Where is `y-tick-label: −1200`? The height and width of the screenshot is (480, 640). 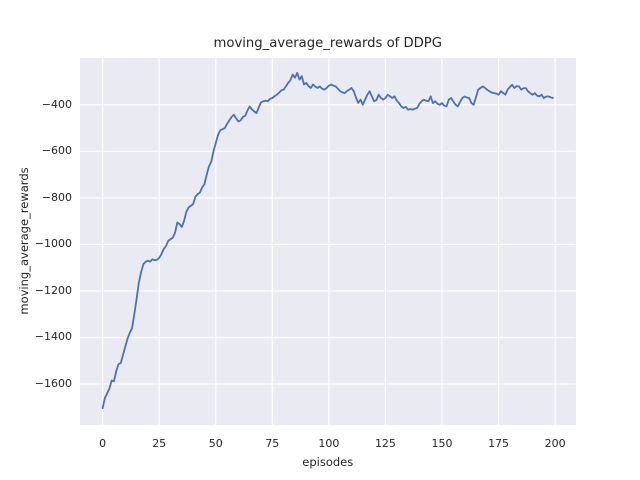
y-tick-label: −1200 is located at coordinates (53, 290).